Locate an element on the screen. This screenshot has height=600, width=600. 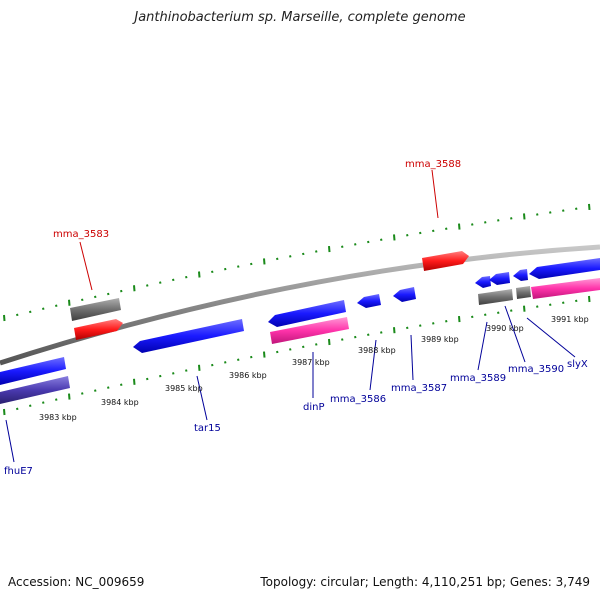
gene-label: mma_3589 is located at coordinates (478, 378).